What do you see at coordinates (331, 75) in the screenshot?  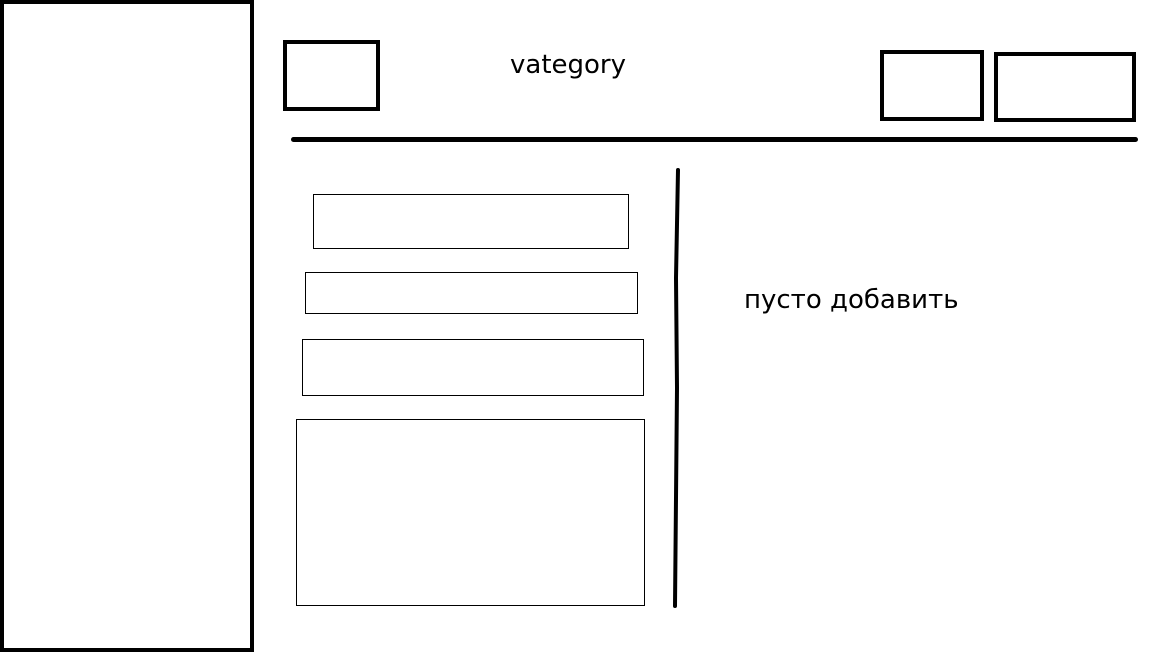 I see `header-left-button` at bounding box center [331, 75].